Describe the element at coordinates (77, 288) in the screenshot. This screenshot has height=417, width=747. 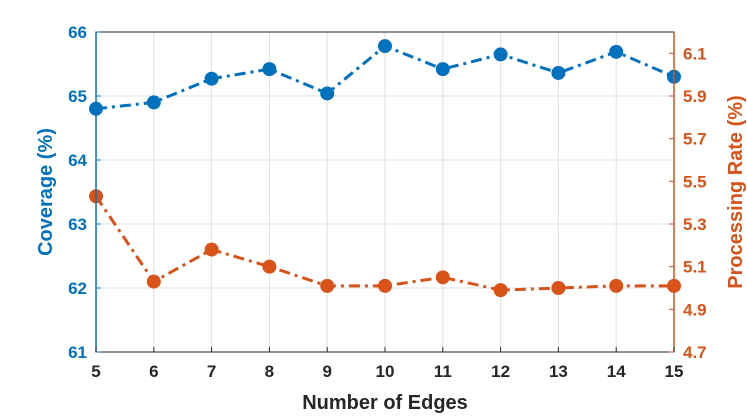
I see `left-y-tick-label: 62` at that location.